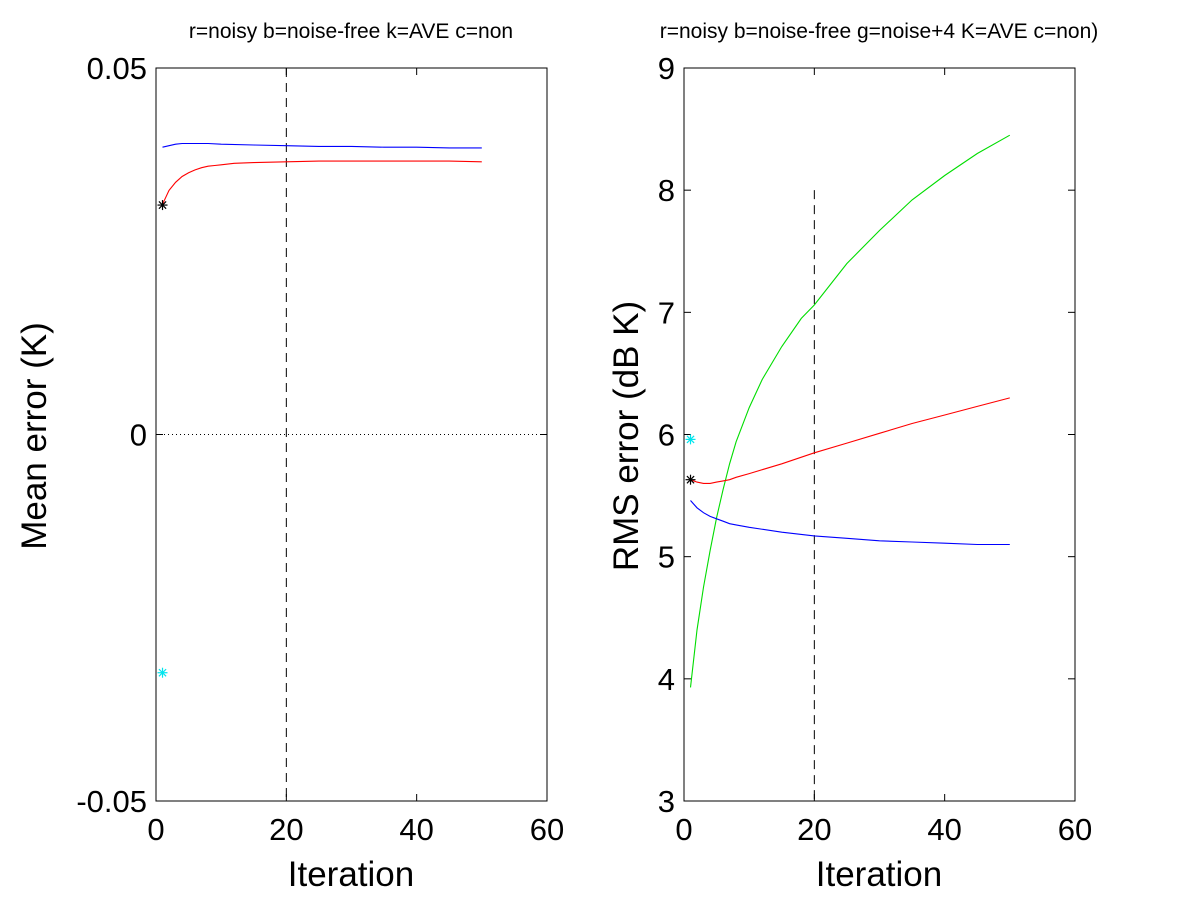  What do you see at coordinates (879, 874) in the screenshot?
I see `rms-error-x-axis-label: Iteration` at bounding box center [879, 874].